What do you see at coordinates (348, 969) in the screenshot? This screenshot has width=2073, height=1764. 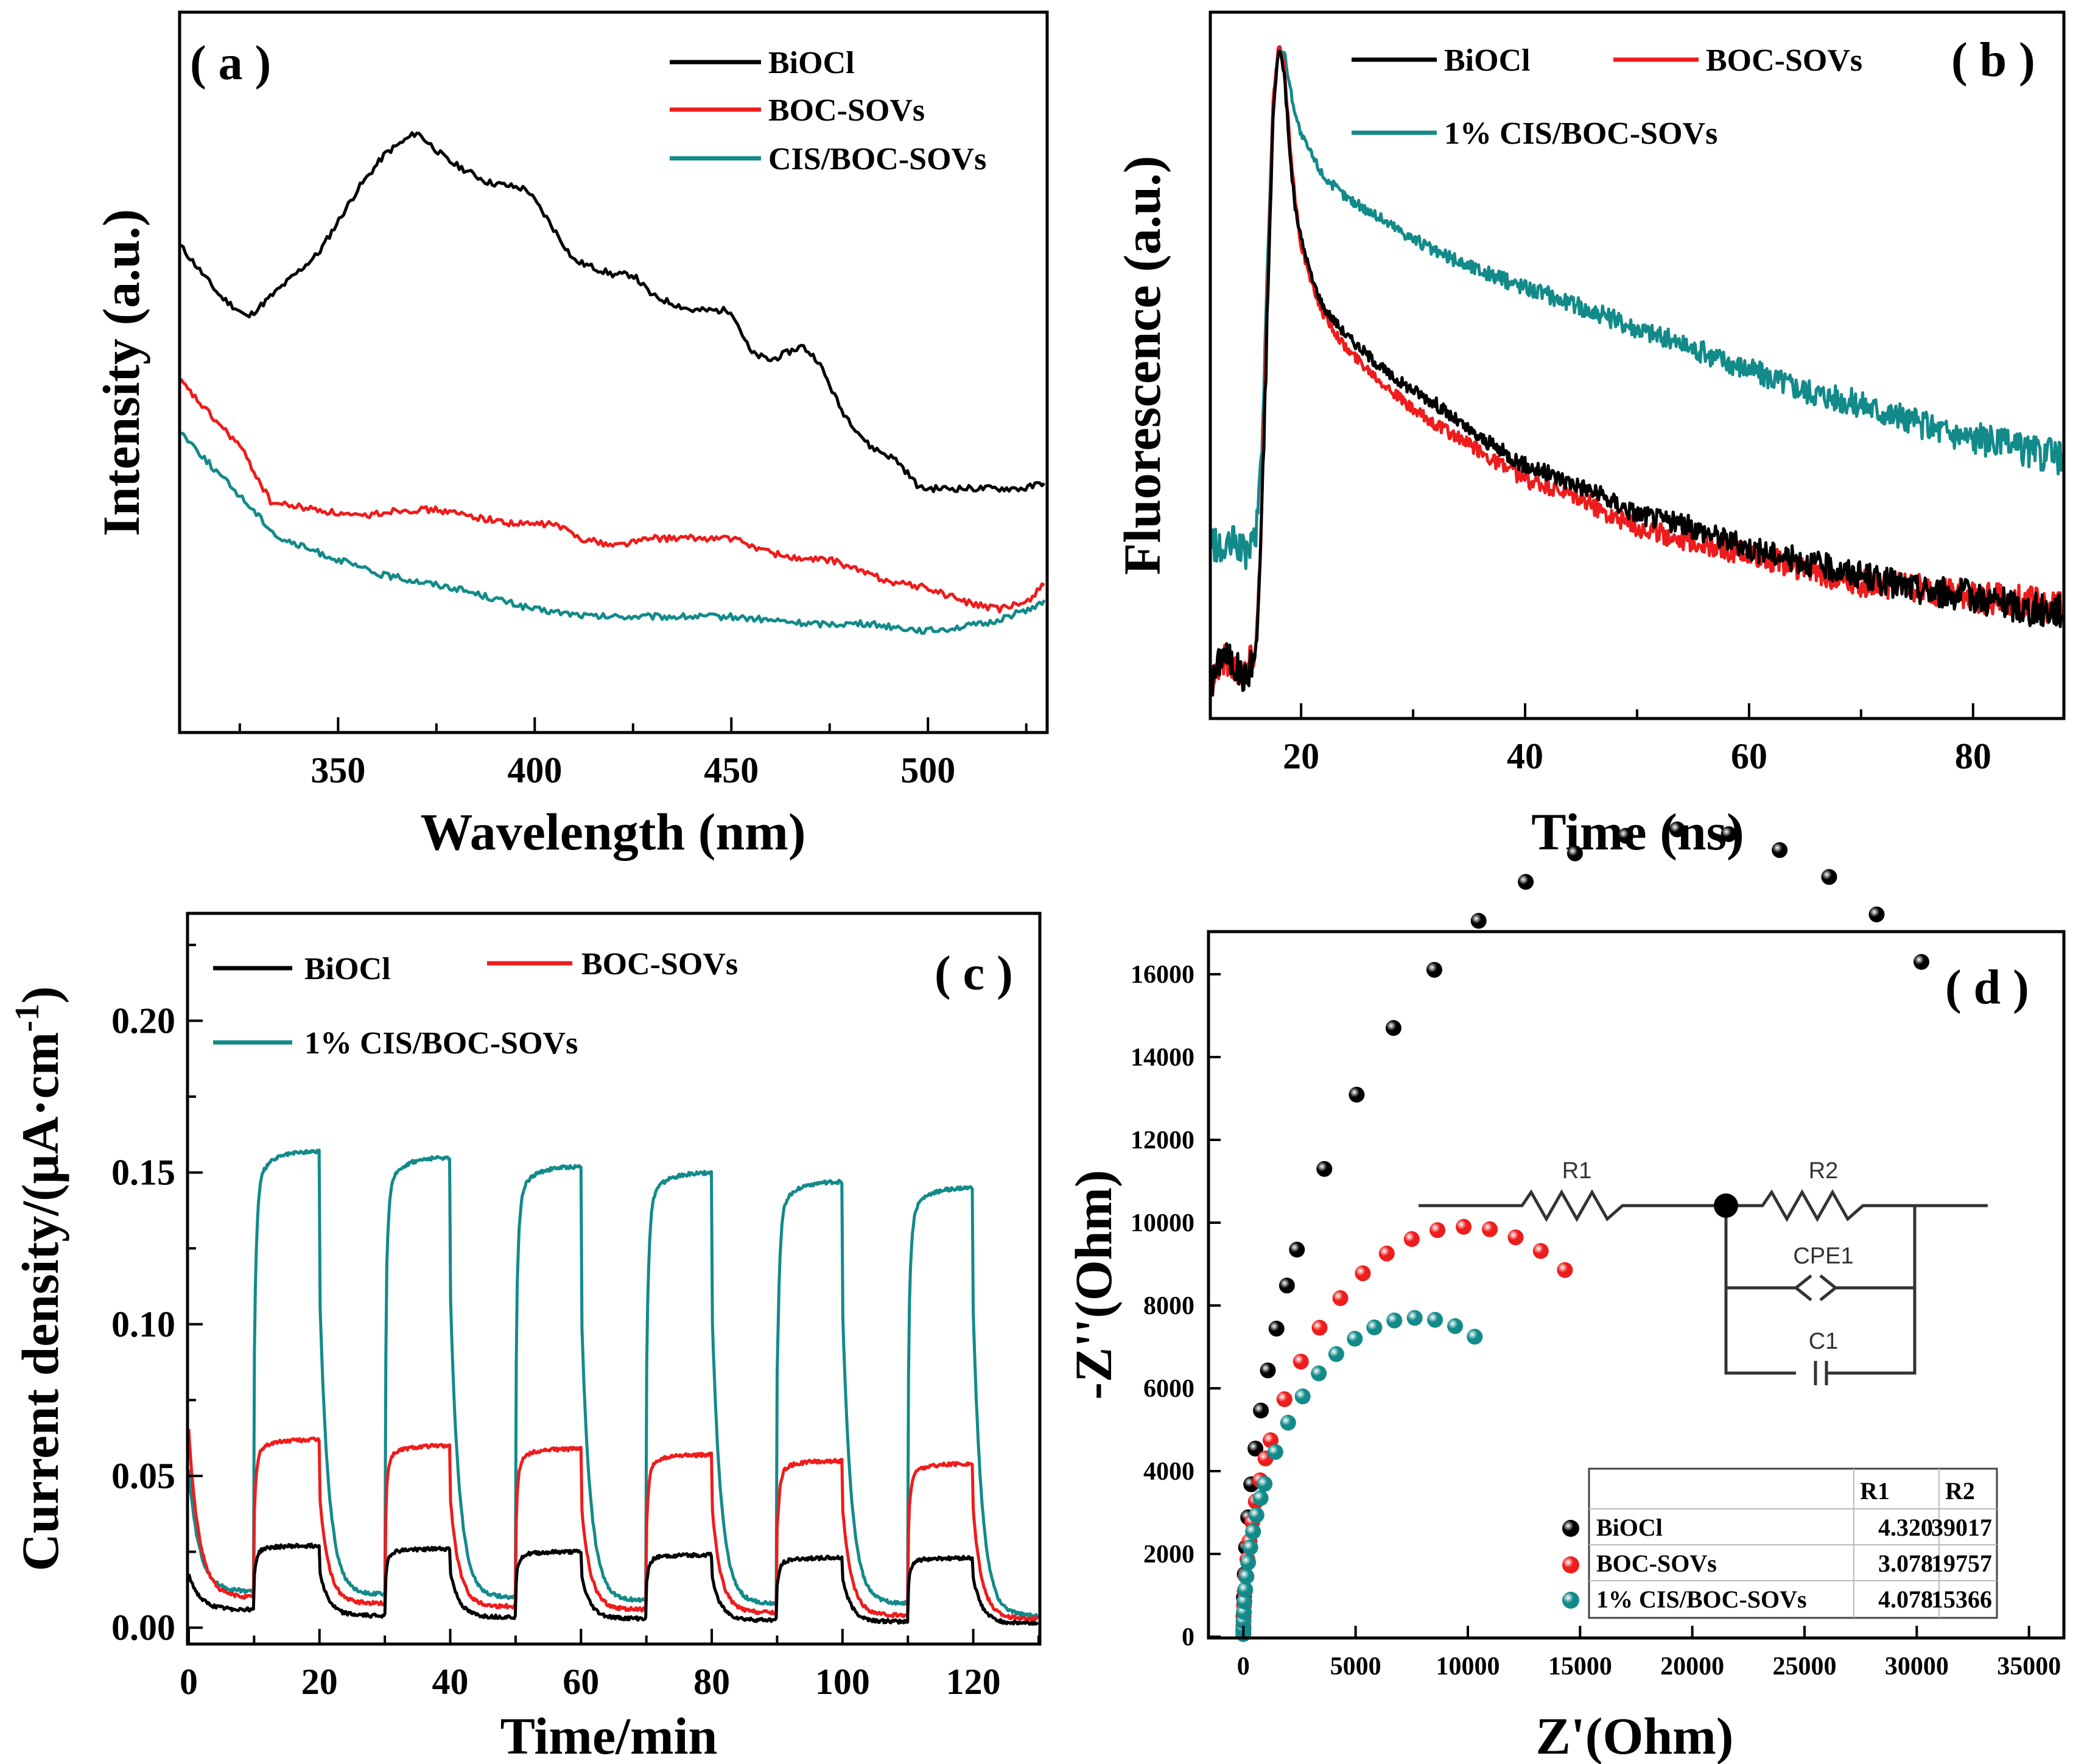 I see `legend-c-bioci: BiOCl` at bounding box center [348, 969].